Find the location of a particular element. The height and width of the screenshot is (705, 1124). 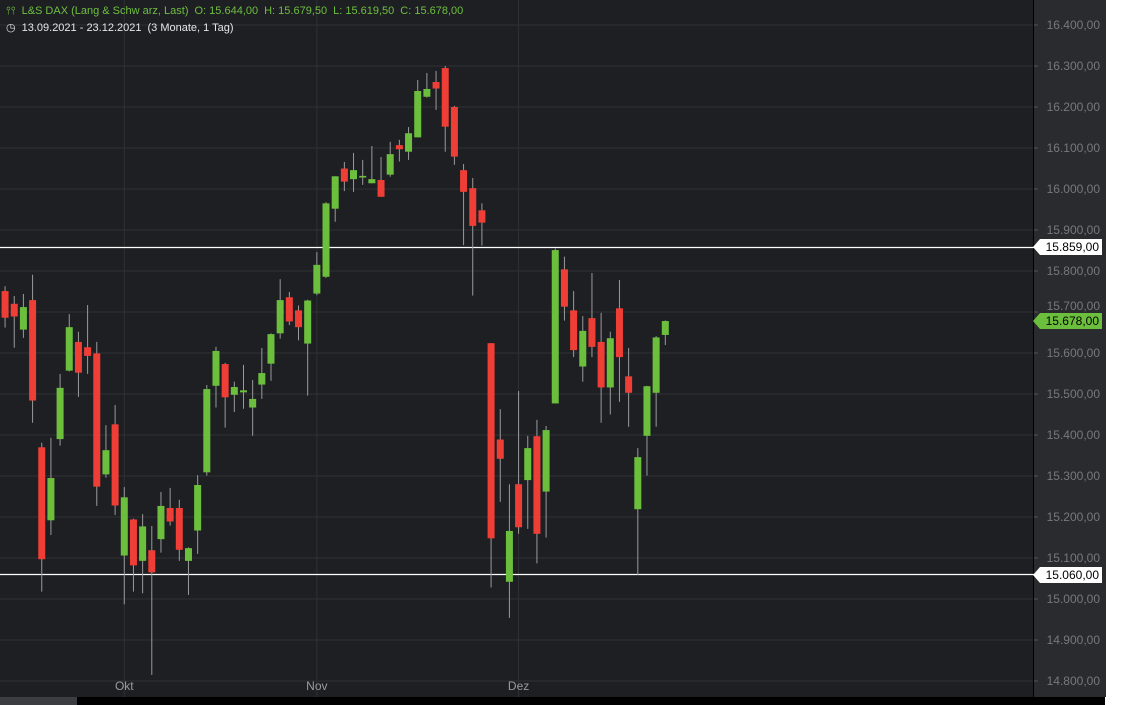

clock-icon: ◷ is located at coordinates (11, 28).